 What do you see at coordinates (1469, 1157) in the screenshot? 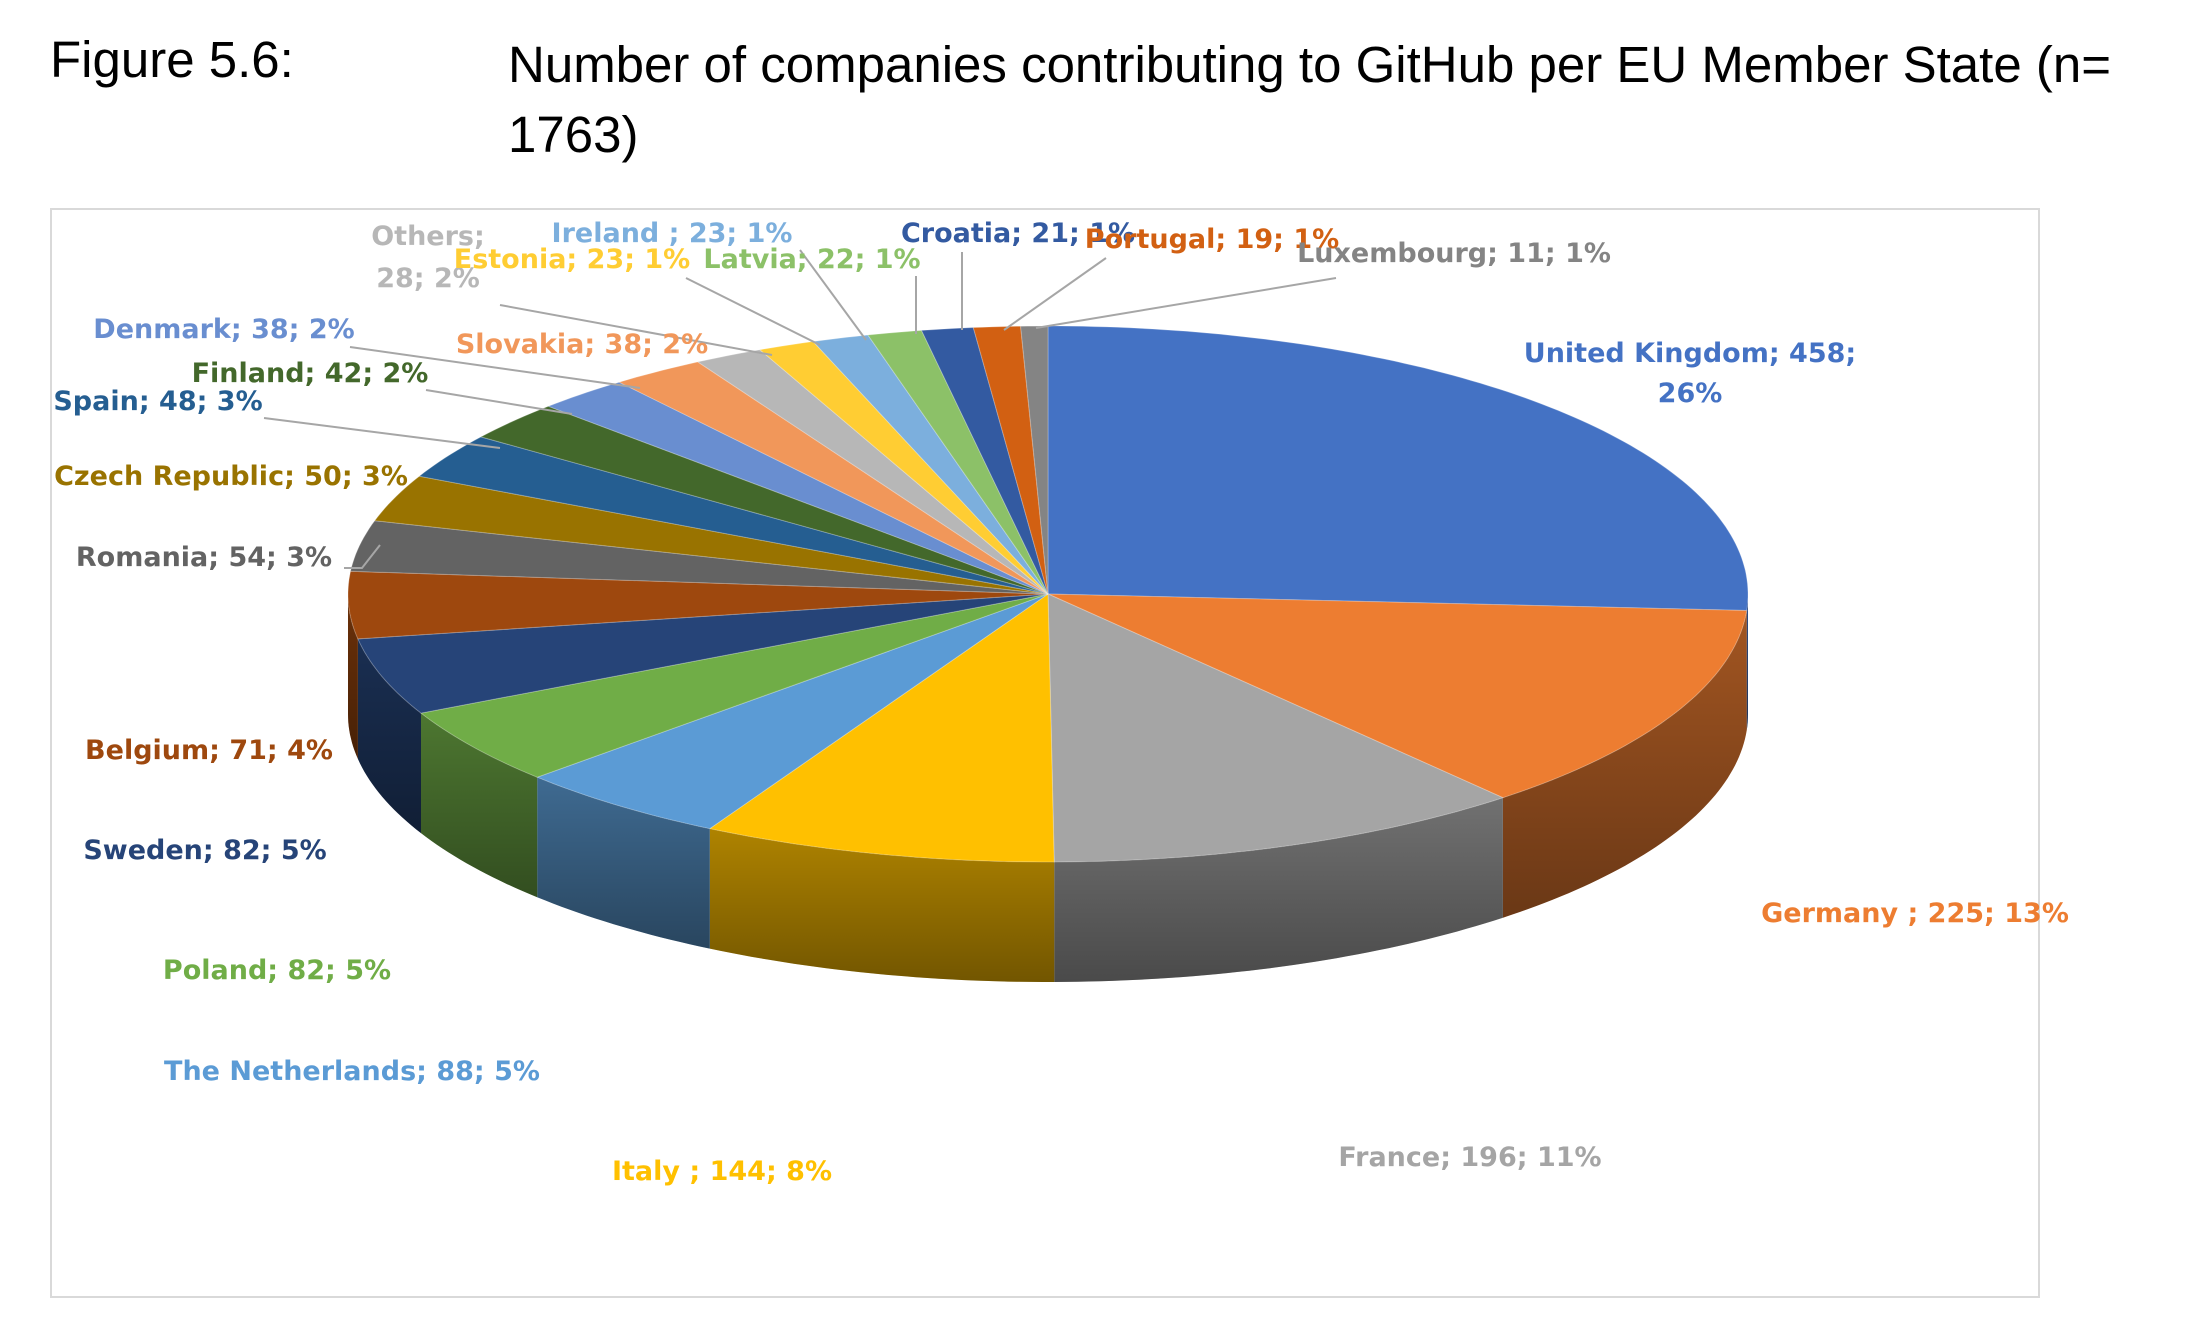
I see `data-label-france: France; 196; 11%` at bounding box center [1469, 1157].